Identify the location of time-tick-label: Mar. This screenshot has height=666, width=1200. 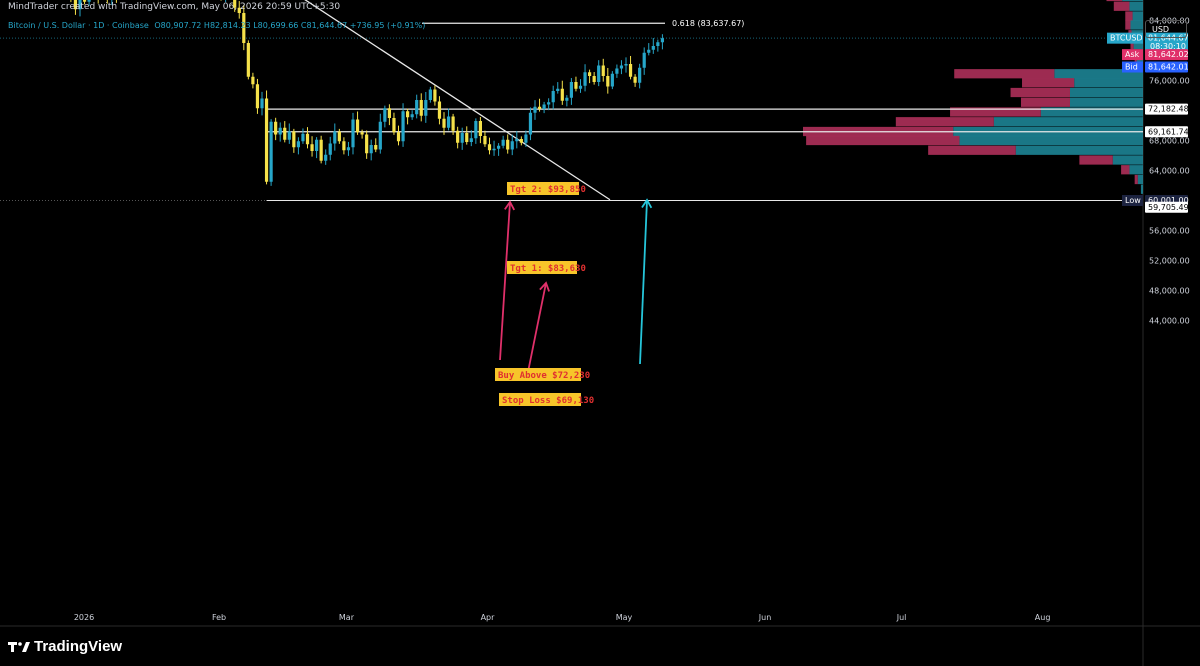
(347, 617).